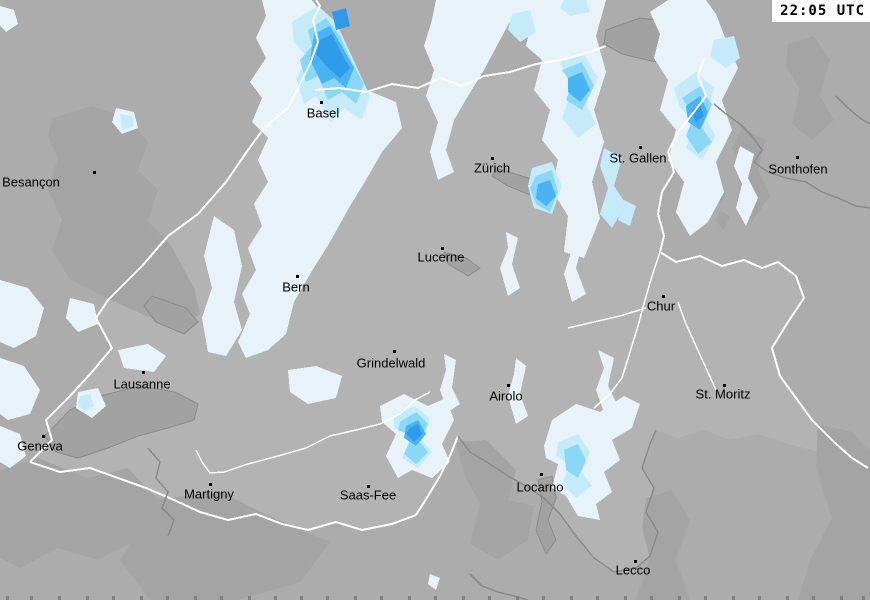 This screenshot has height=600, width=870. I want to click on city-label: Zürich, so click(492, 168).